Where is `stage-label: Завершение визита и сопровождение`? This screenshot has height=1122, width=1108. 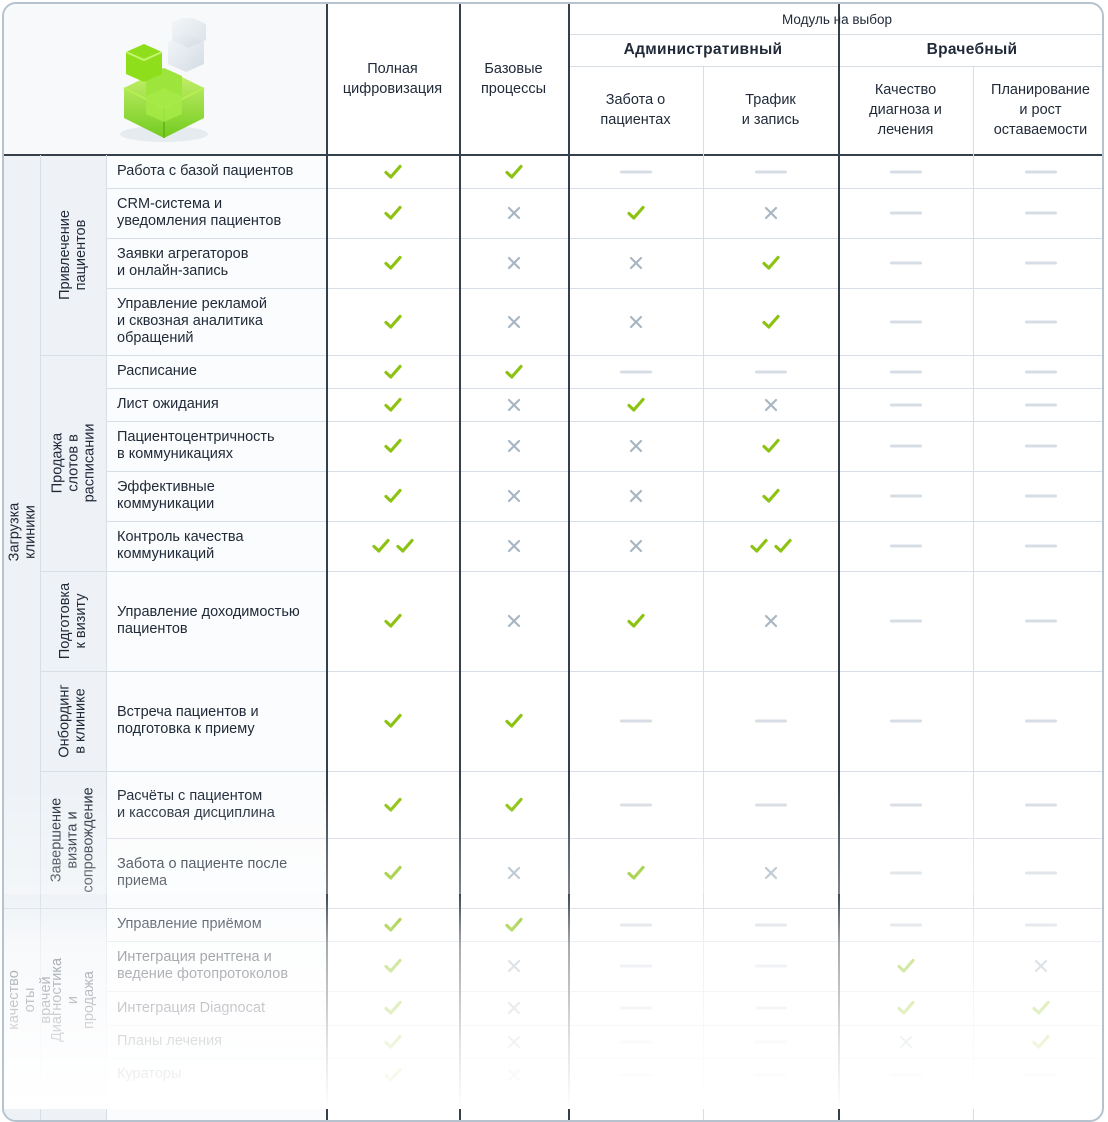
stage-label: Завершение визита и сопровождение is located at coordinates (73, 839).